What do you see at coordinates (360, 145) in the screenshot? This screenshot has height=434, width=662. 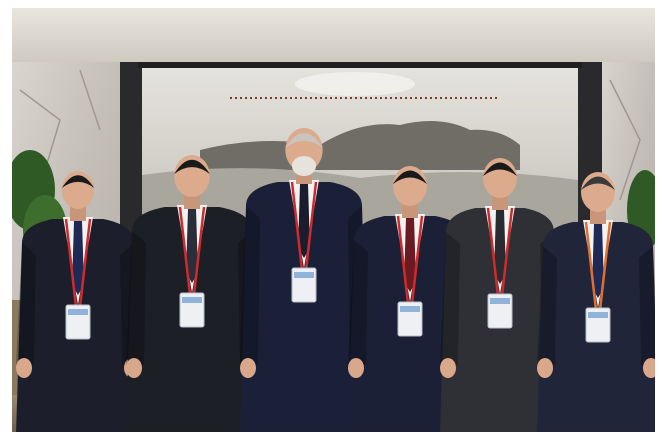 I see `painted-mountains` at bounding box center [360, 145].